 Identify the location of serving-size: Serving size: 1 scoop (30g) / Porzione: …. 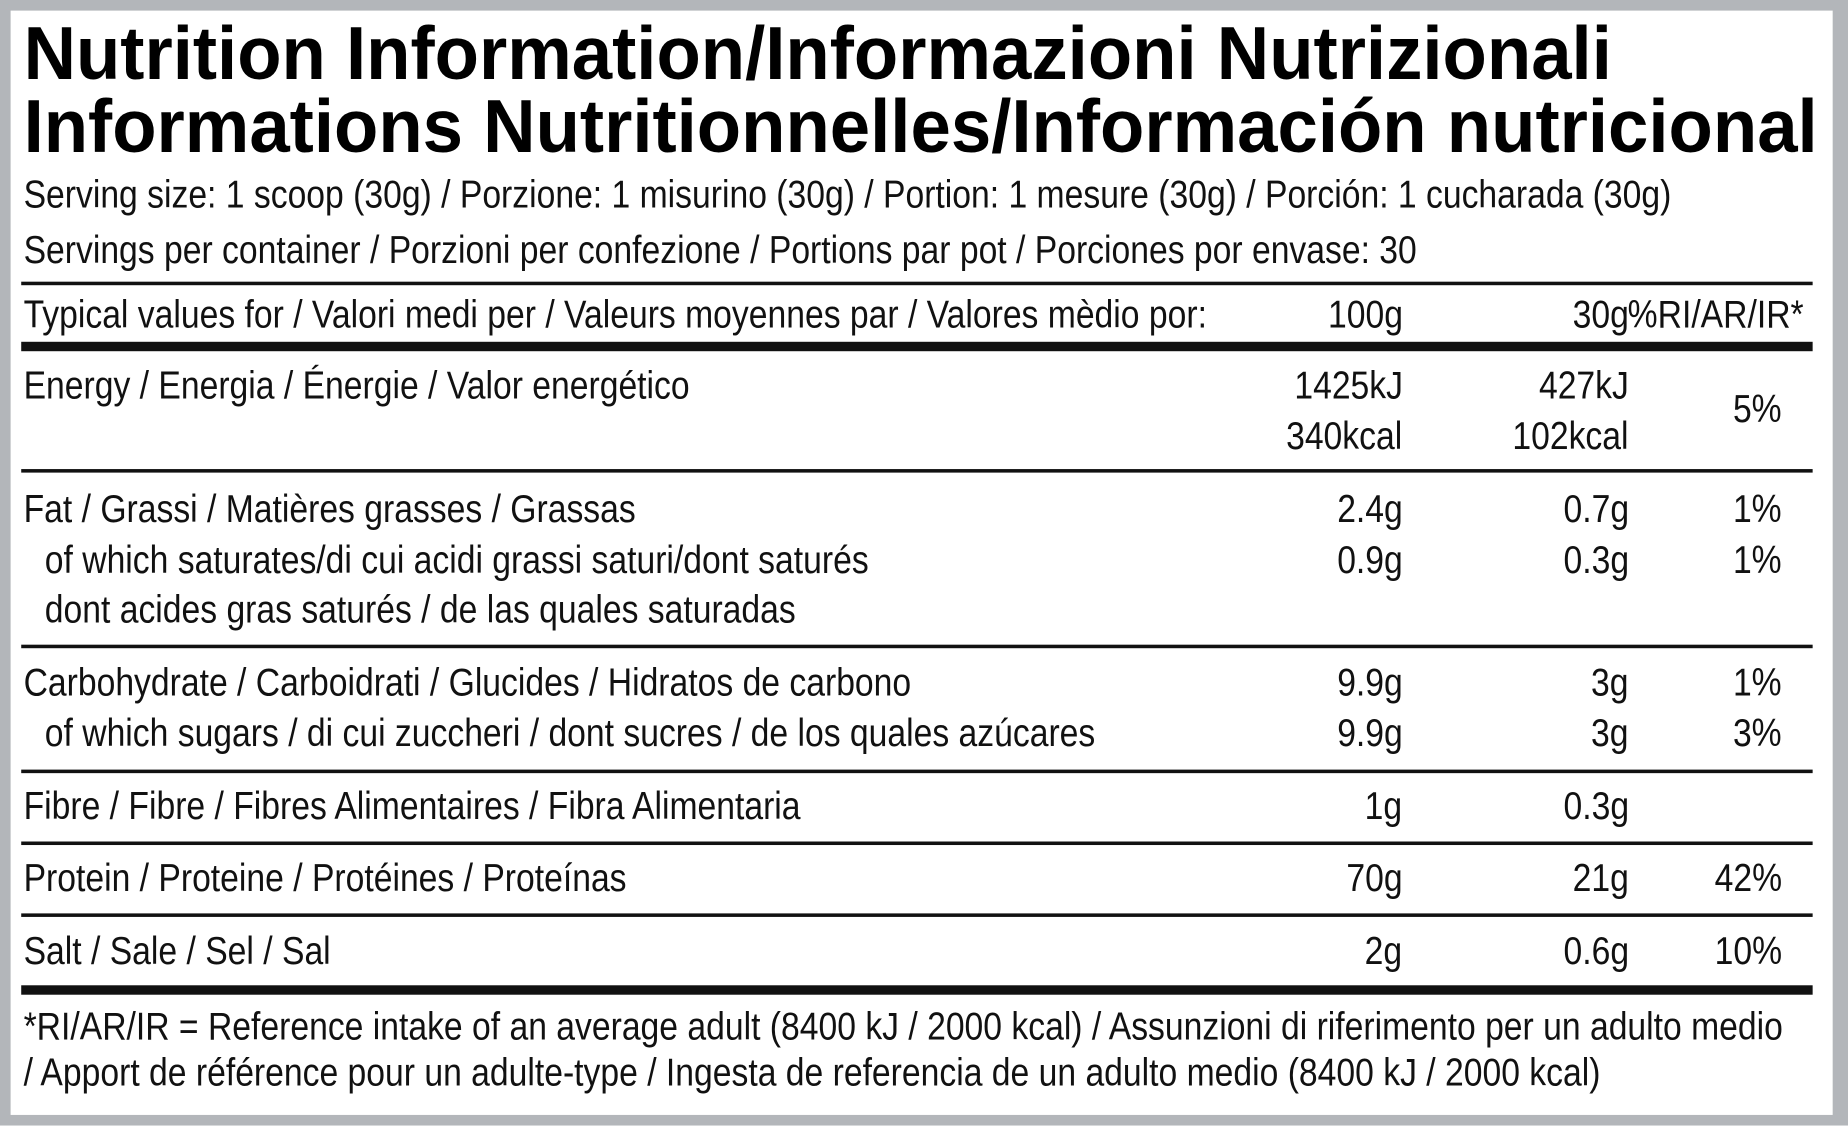
(847, 194).